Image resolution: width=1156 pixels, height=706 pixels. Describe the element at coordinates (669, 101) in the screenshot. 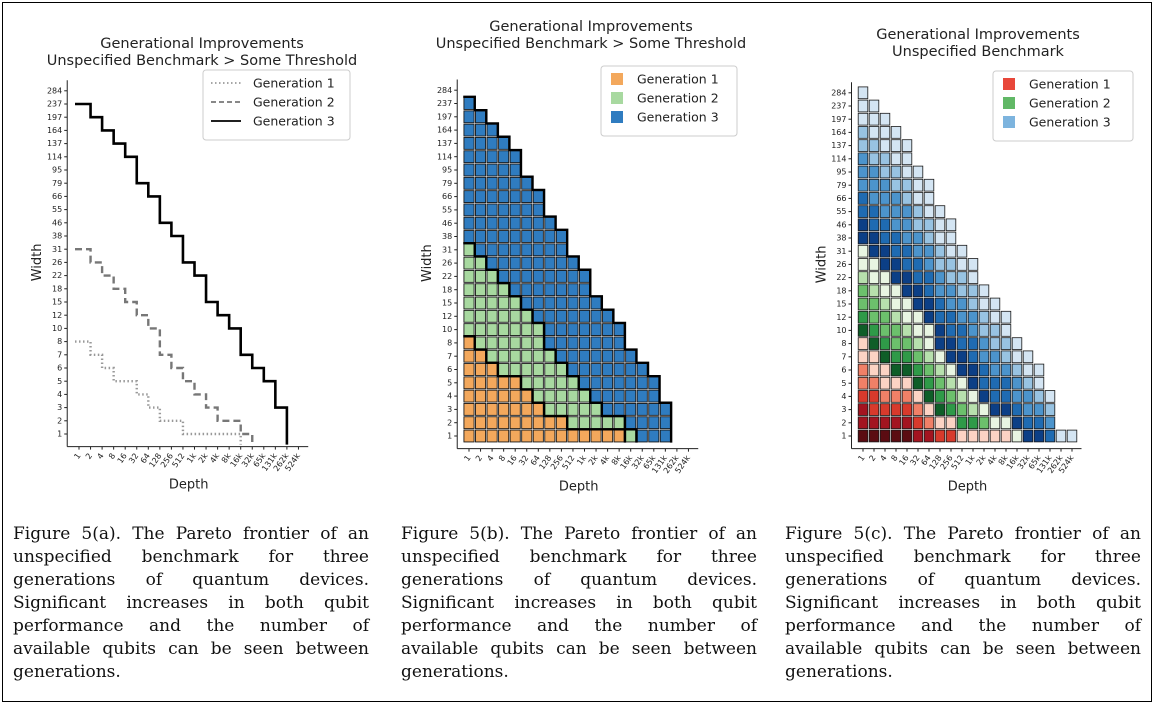

I see `chart-b-legend-box` at that location.